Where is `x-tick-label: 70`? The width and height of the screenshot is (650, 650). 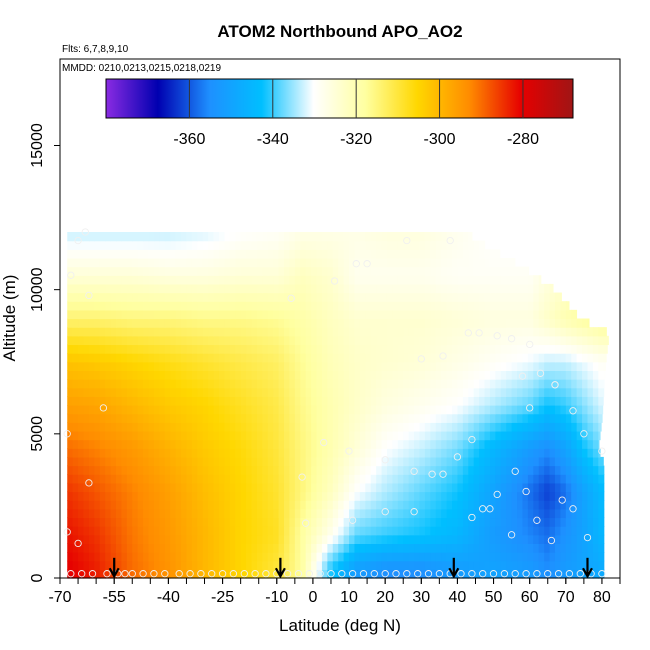 x-tick-label: 70 is located at coordinates (566, 597).